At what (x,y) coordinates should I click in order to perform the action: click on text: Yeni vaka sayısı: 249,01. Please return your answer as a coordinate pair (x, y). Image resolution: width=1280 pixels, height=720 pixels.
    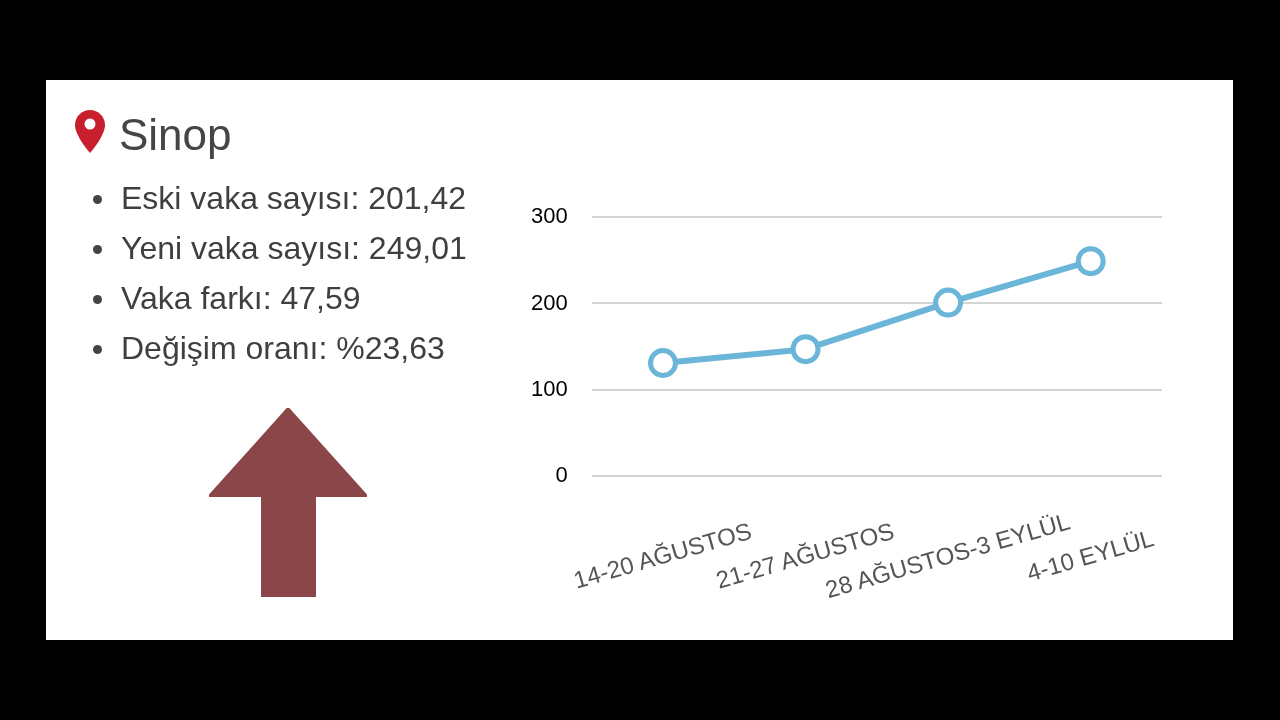
    Looking at the image, I should click on (294, 248).